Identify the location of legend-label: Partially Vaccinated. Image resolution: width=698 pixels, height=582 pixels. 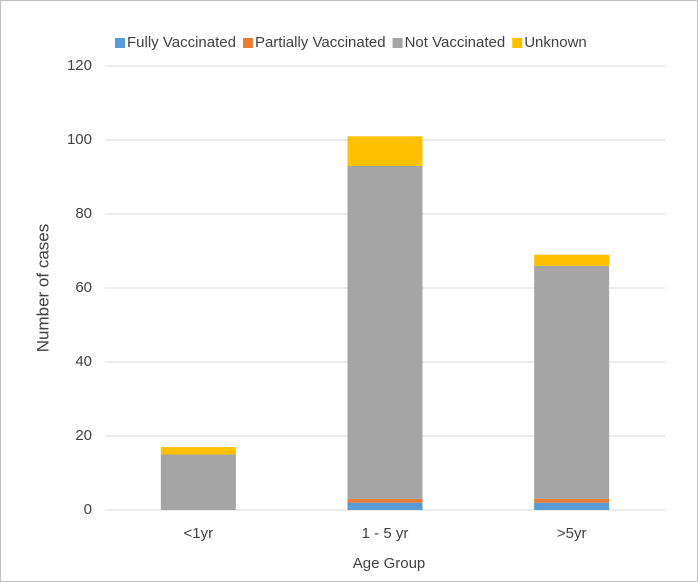
(320, 42).